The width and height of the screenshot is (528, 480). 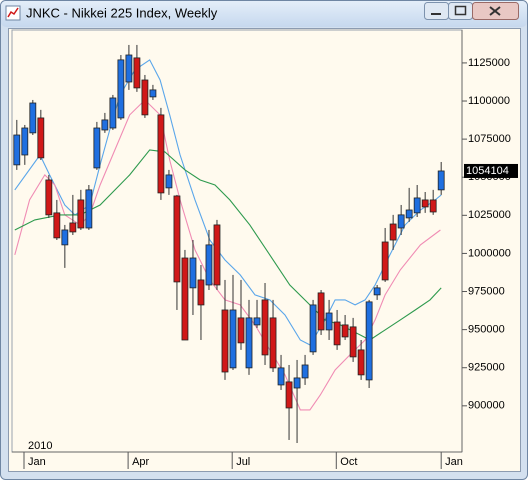 I want to click on y-tick-label: 1000000, so click(x=489, y=253).